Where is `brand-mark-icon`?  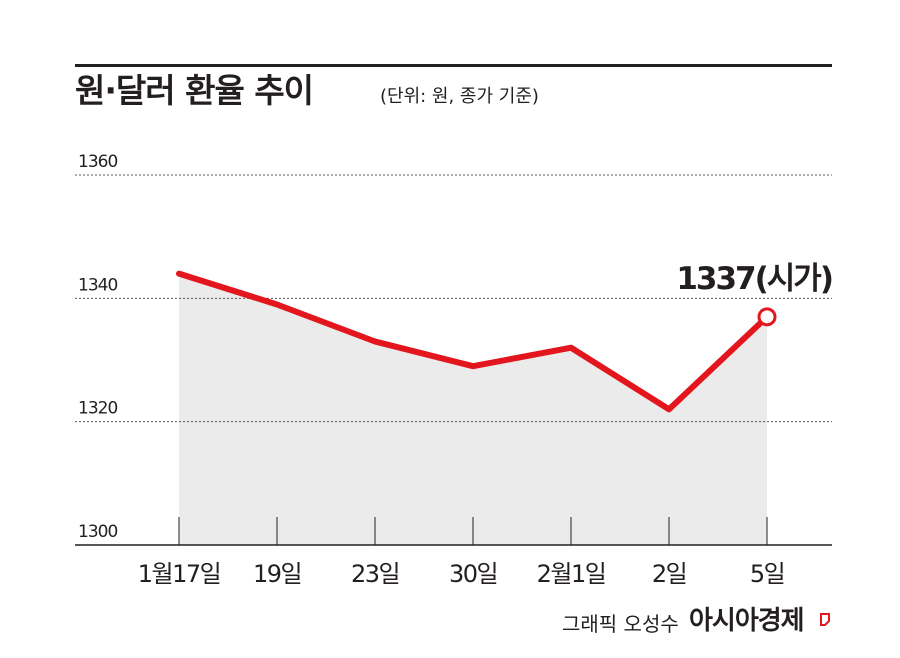 brand-mark-icon is located at coordinates (825, 619).